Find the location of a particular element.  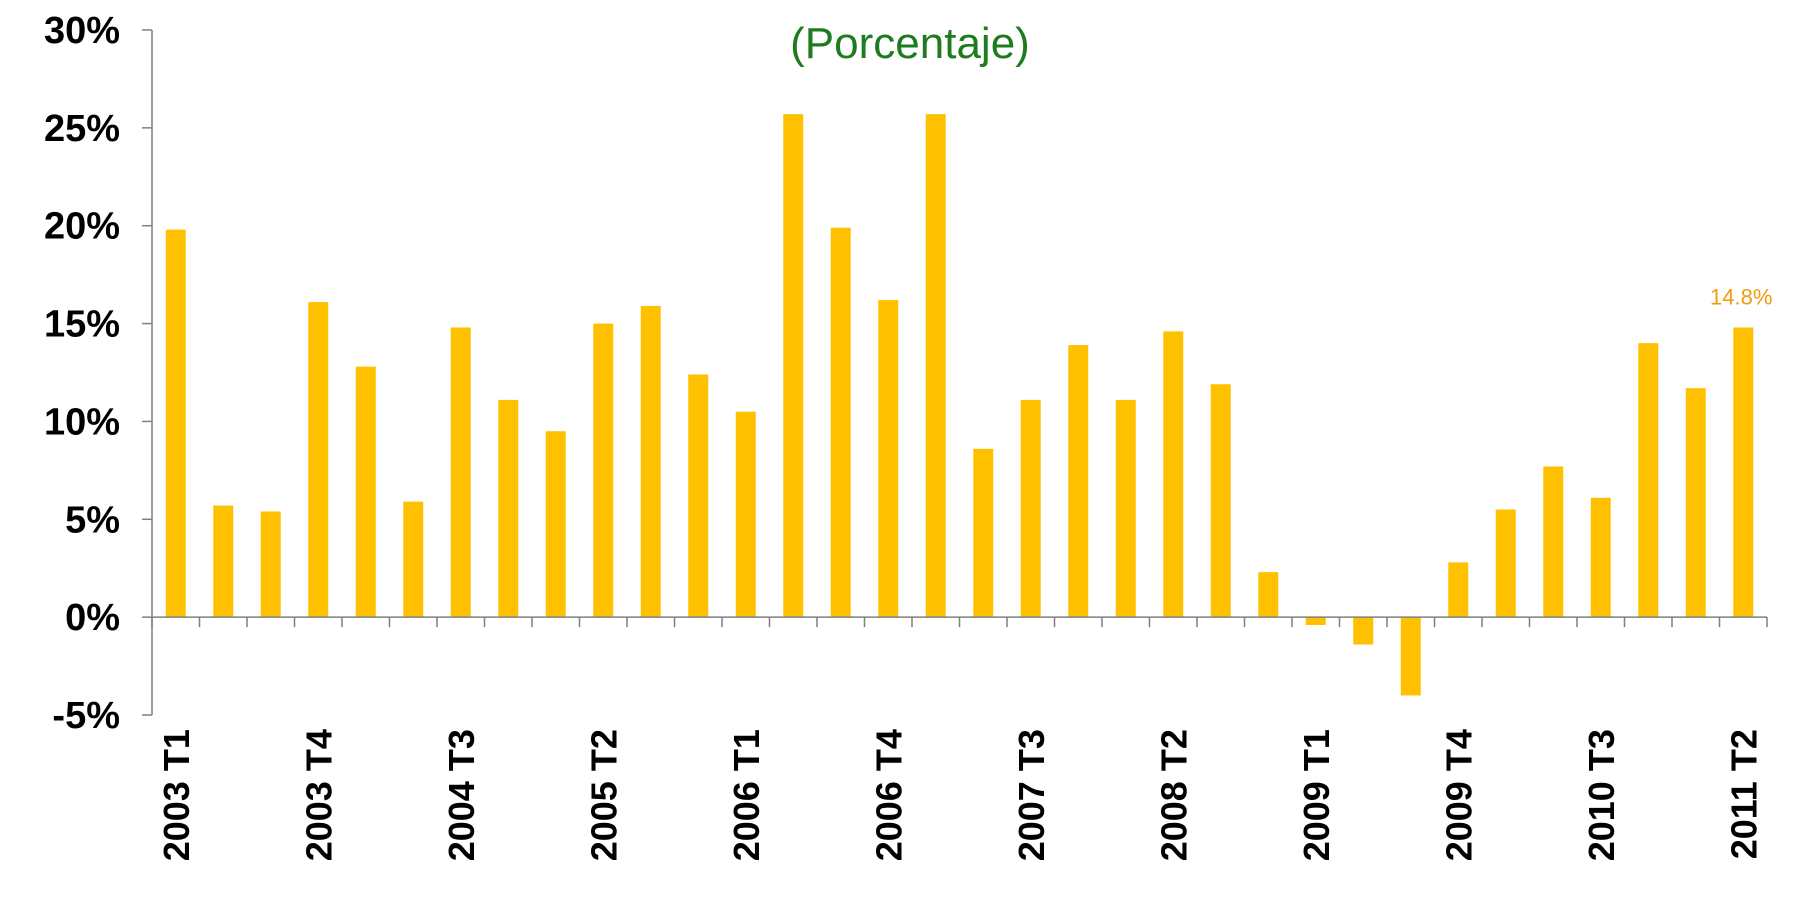

x-tick-label: 2010 T3 is located at coordinates (1601, 795).